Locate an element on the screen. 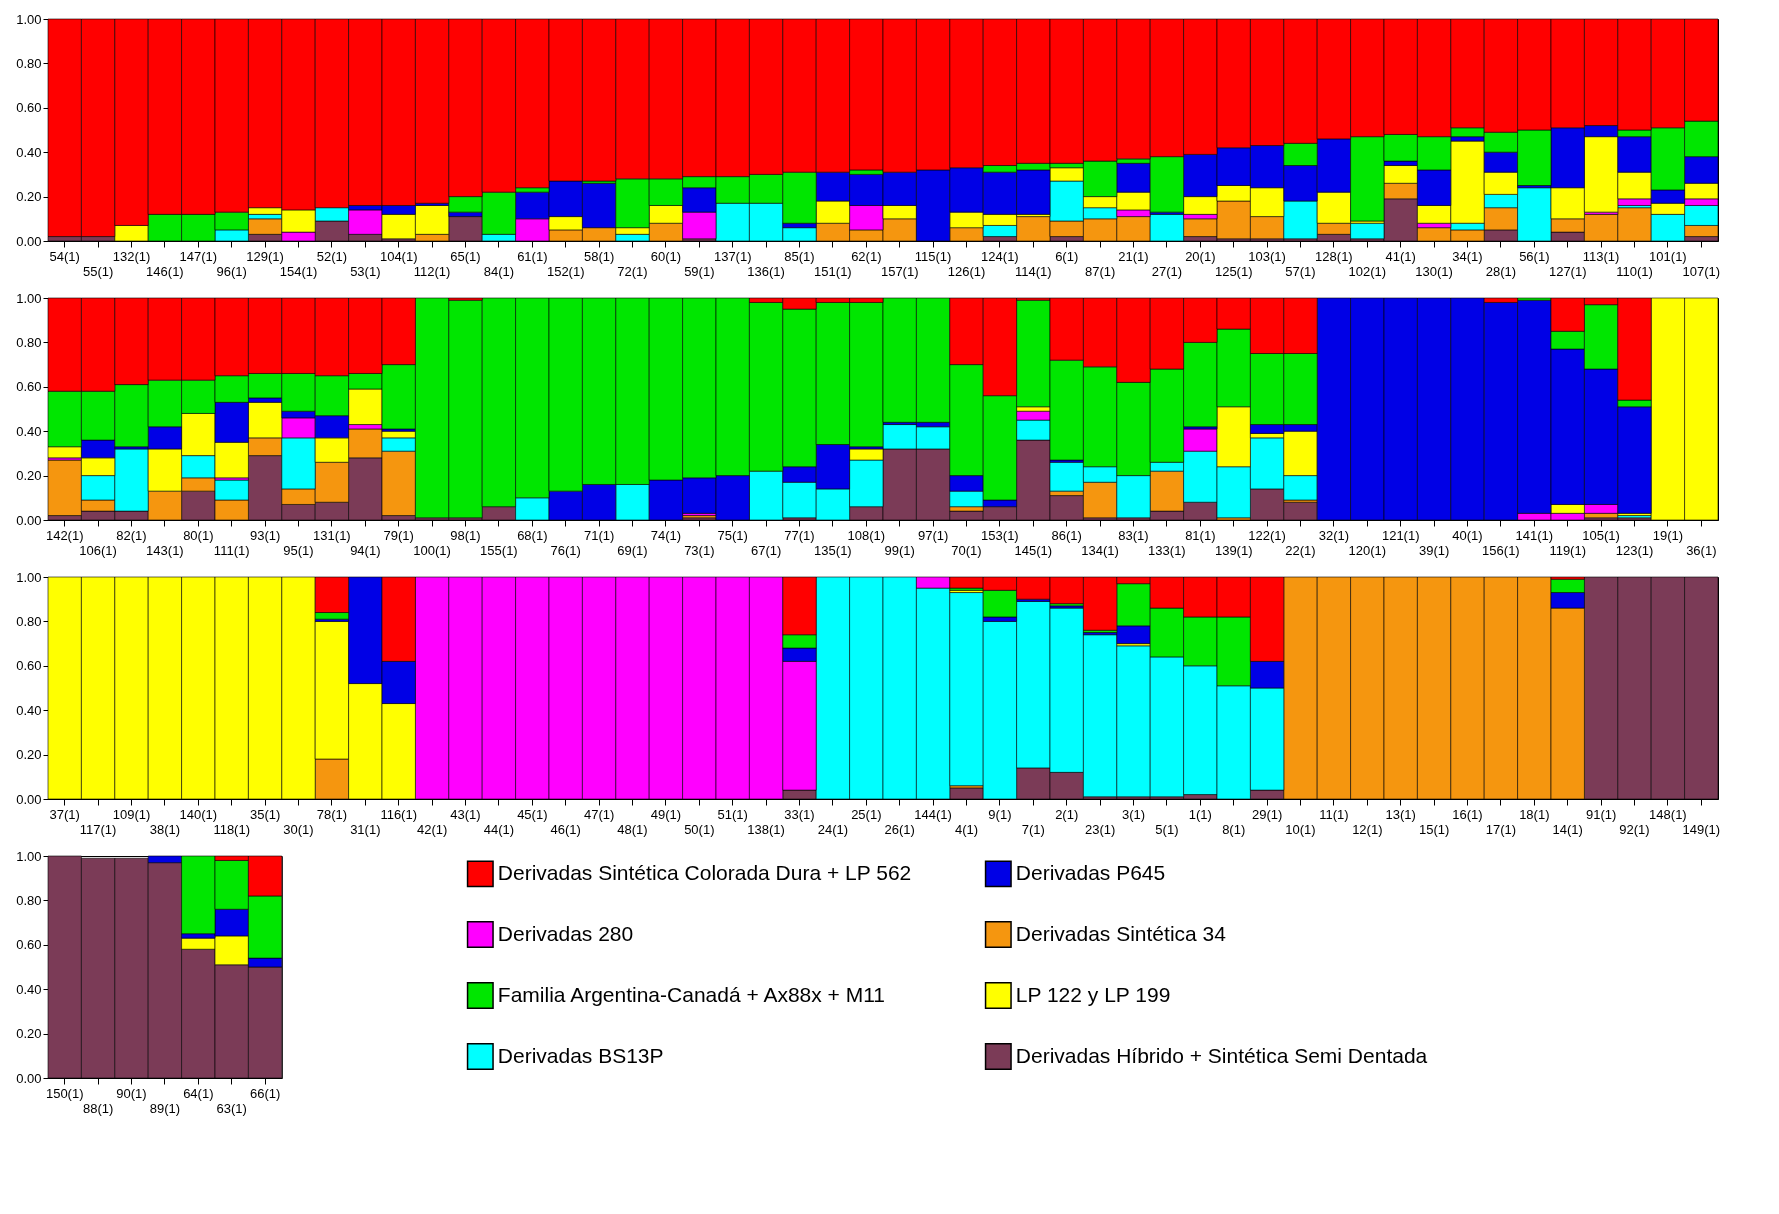  legend-label: Derivadas Híbrido + Sintética Semi Dentada is located at coordinates (1221, 1055).